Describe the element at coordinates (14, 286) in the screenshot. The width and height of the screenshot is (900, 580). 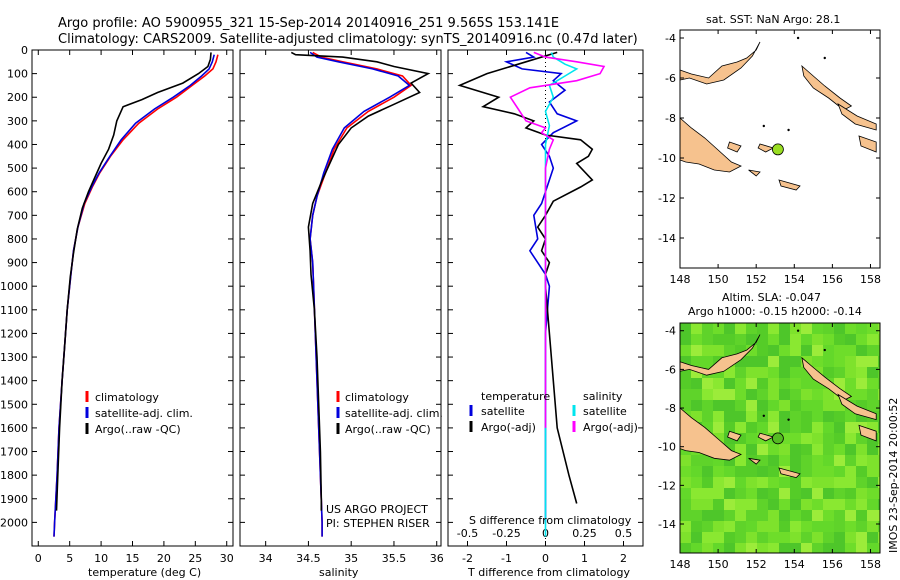
I see `y-tick-label: 1000` at that location.